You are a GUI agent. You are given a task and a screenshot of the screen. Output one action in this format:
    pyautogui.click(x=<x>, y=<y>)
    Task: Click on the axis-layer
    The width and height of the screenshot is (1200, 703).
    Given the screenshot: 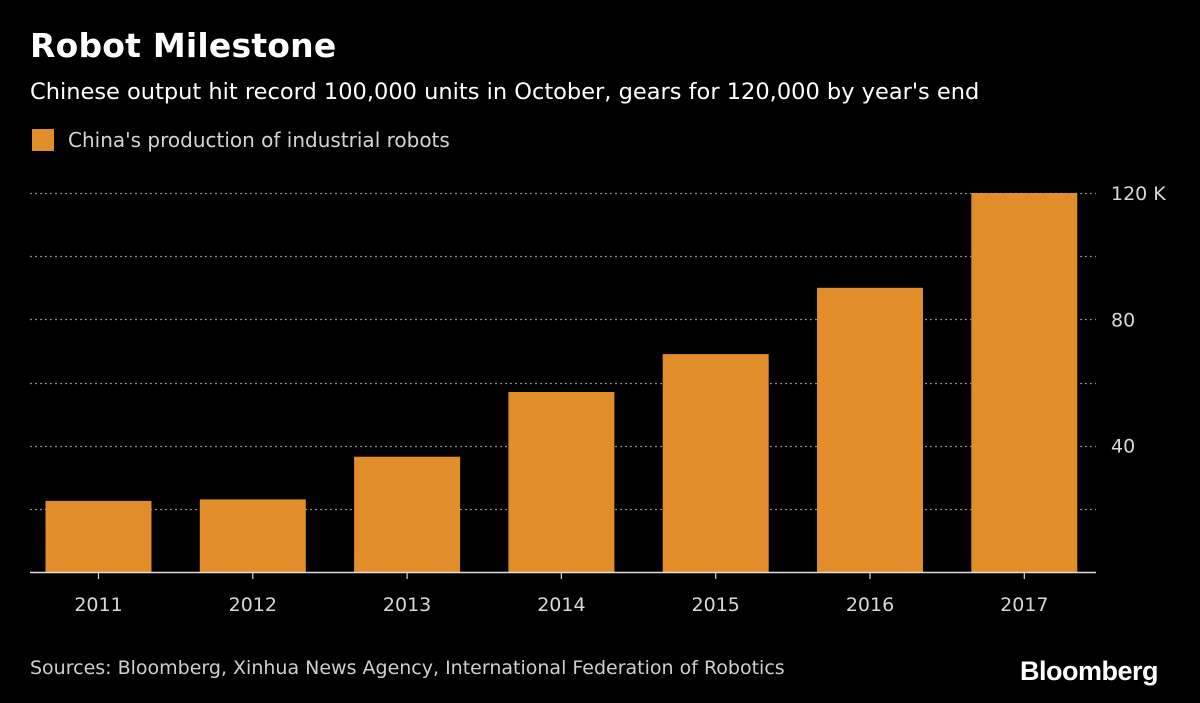 What is the action you would take?
    pyautogui.click(x=563, y=575)
    